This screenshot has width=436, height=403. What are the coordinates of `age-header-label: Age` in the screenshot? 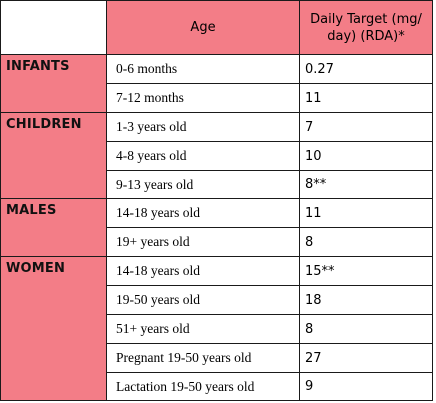 It's located at (203, 27).